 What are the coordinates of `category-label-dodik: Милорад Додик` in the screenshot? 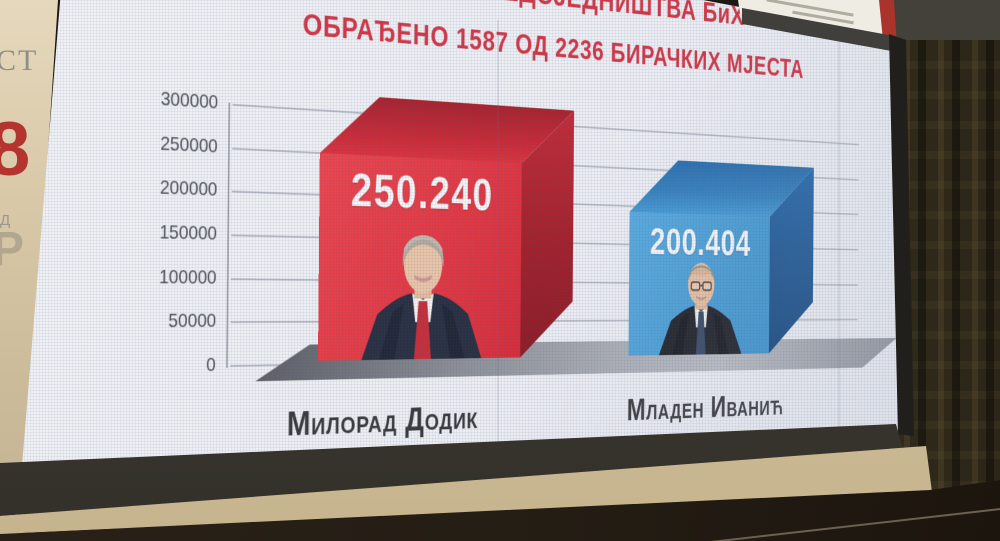 It's located at (382, 421).